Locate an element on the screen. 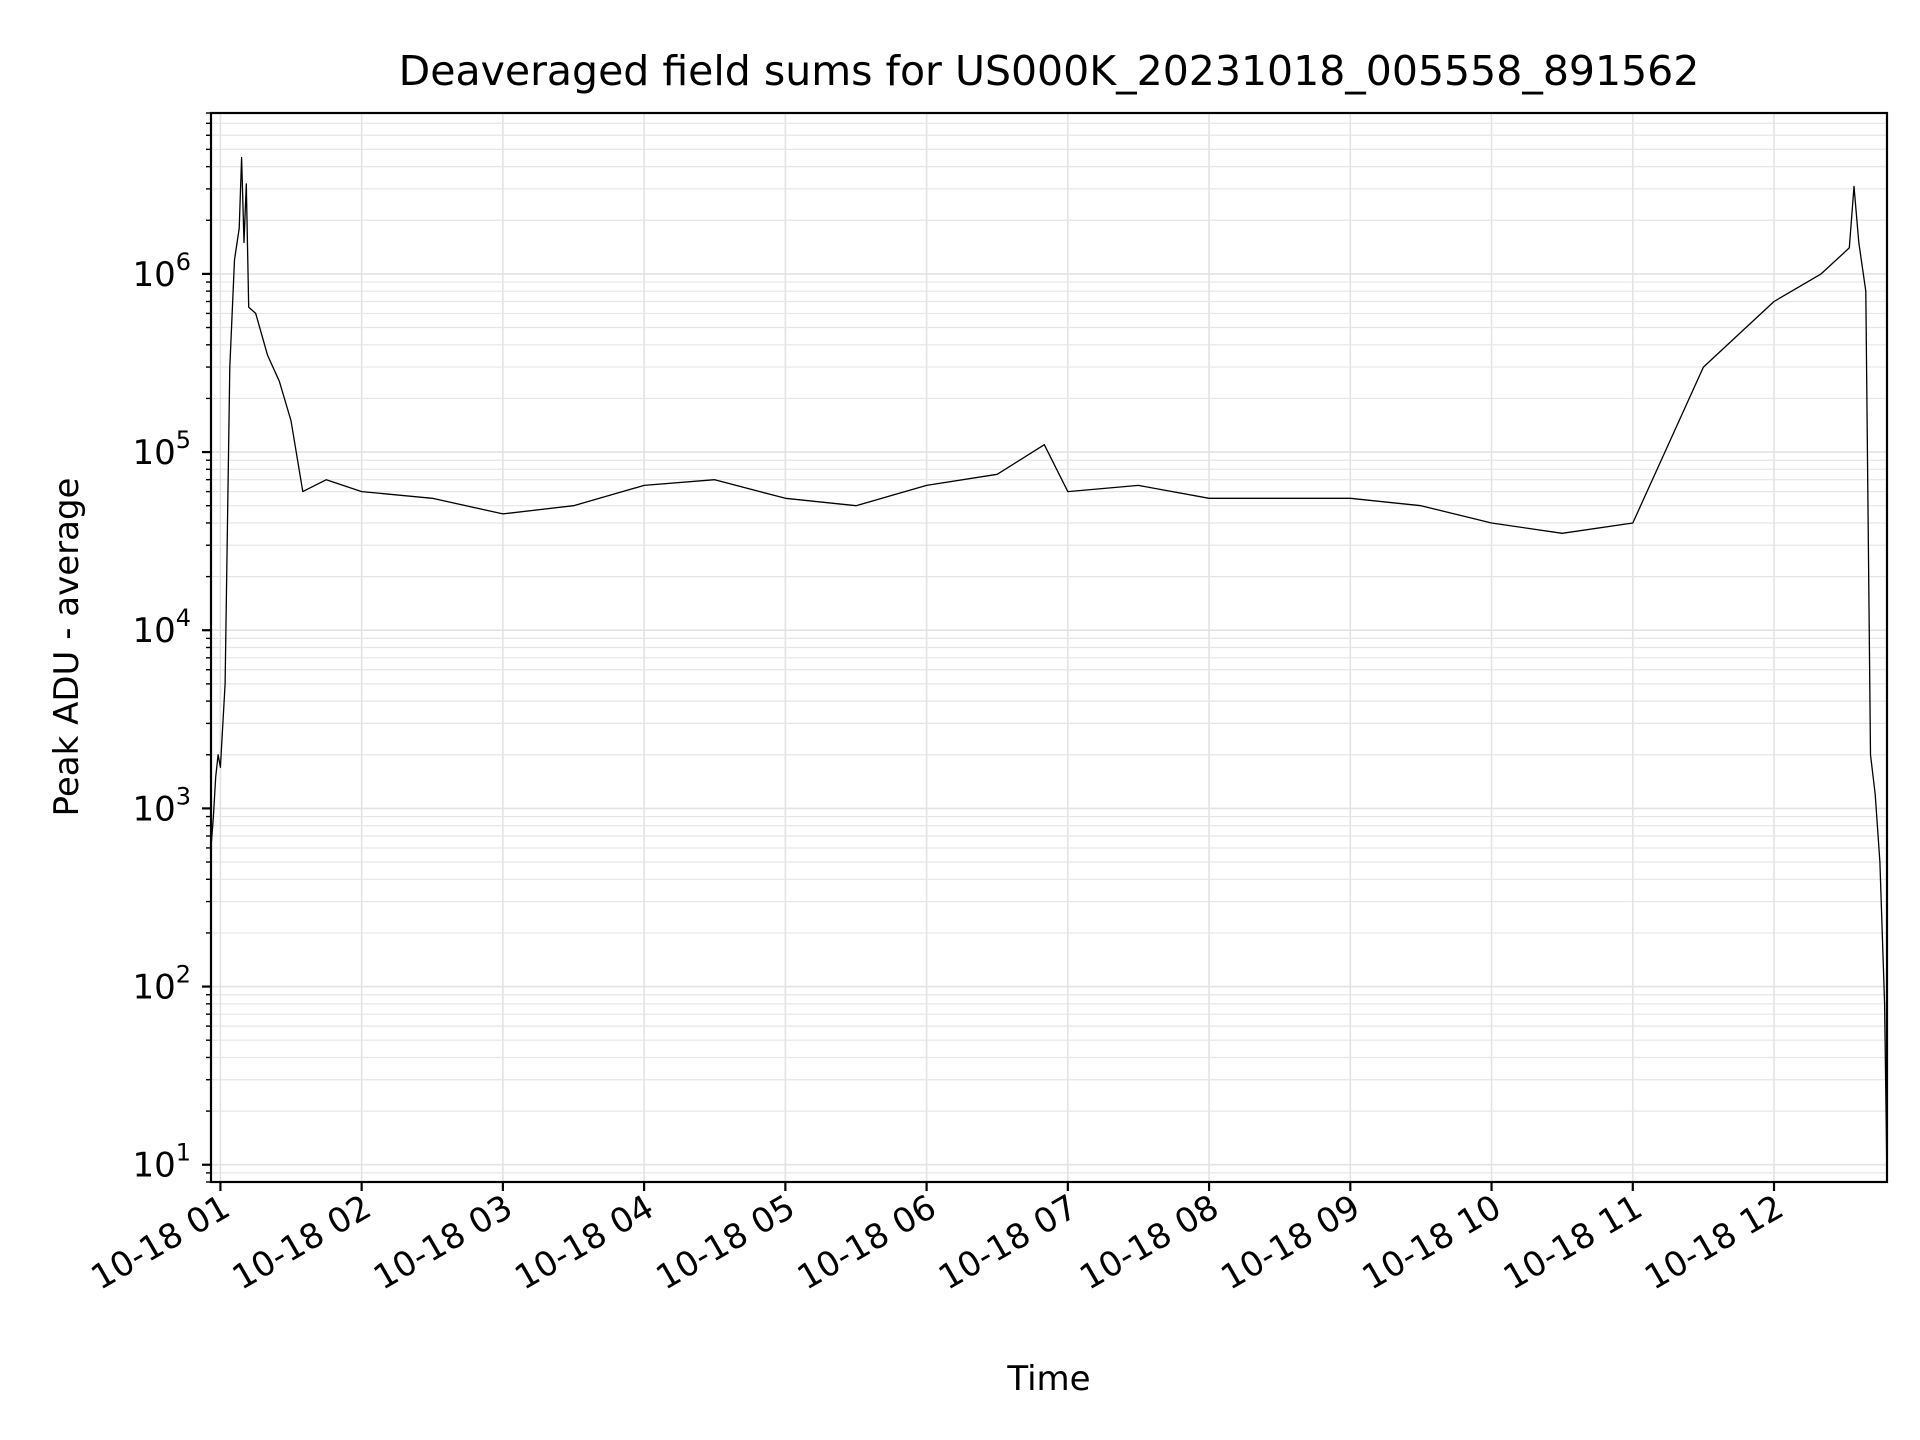 The image size is (1920, 1440). x-axis-label: Time is located at coordinates (1048, 1379).